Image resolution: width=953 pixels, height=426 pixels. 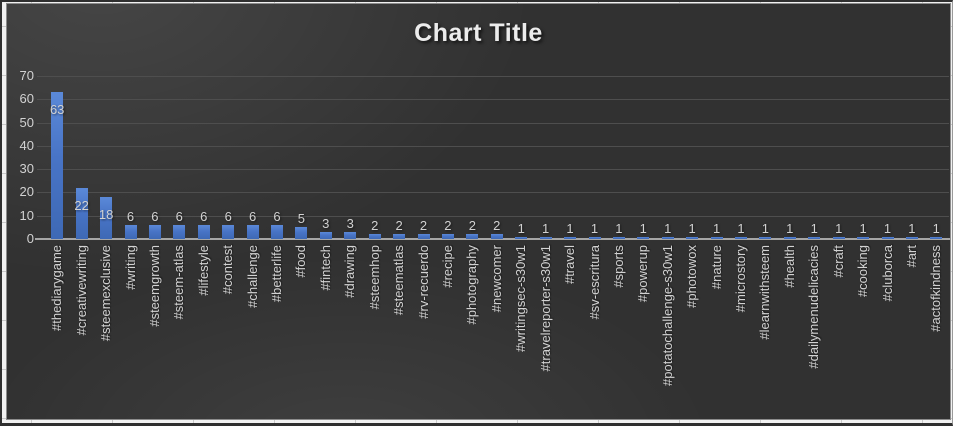 What do you see at coordinates (399, 280) in the screenshot?
I see `x-axis-label: #steematlas` at bounding box center [399, 280].